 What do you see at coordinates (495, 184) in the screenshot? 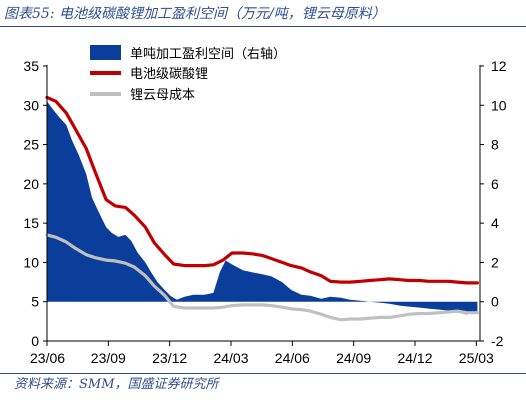
I see `right-tick-label: 6` at bounding box center [495, 184].